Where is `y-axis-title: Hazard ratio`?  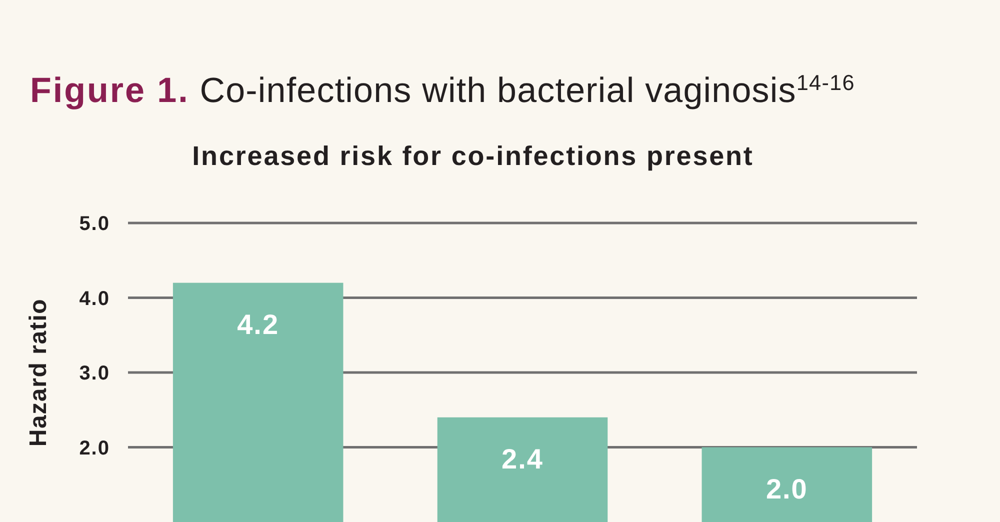 y-axis-title: Hazard ratio is located at coordinates (38, 372).